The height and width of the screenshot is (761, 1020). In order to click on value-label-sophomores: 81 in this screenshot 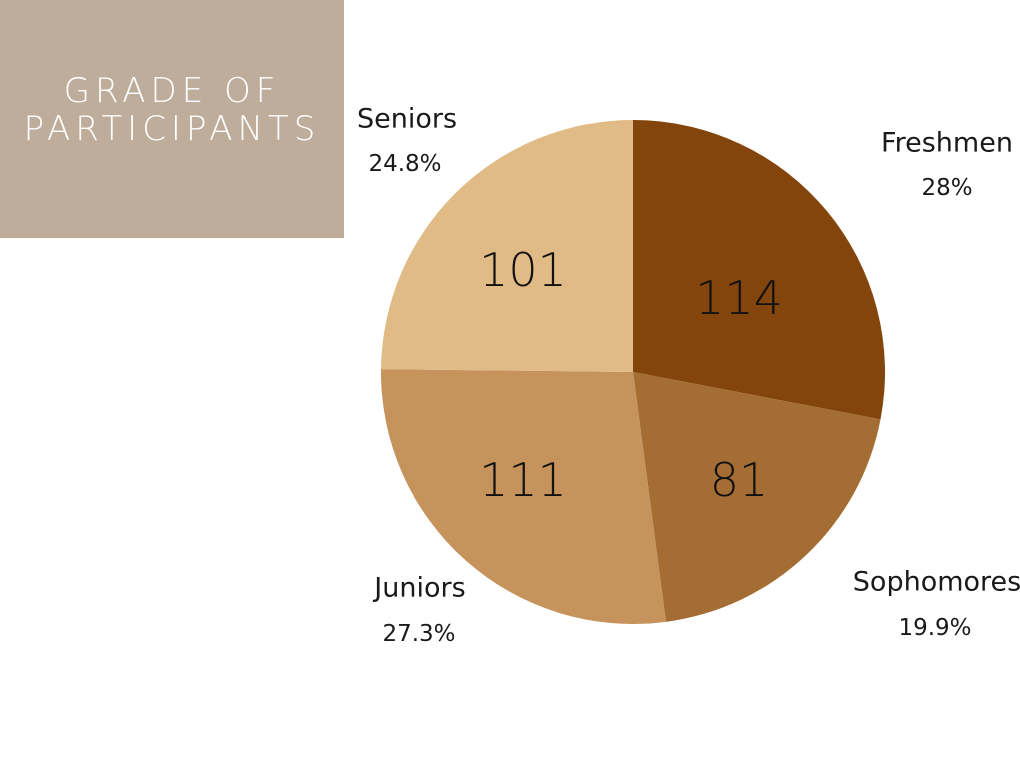, I will do `click(739, 480)`.